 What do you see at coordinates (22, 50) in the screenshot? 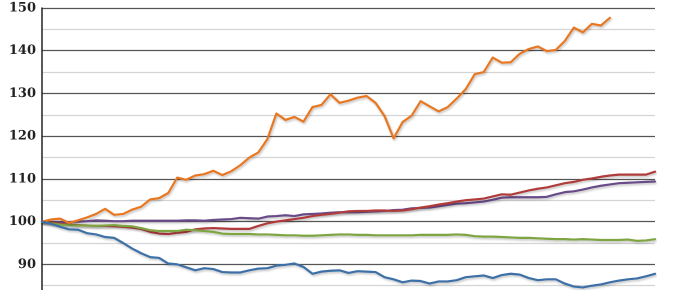
I see `y-tick-label: 140` at bounding box center [22, 50].